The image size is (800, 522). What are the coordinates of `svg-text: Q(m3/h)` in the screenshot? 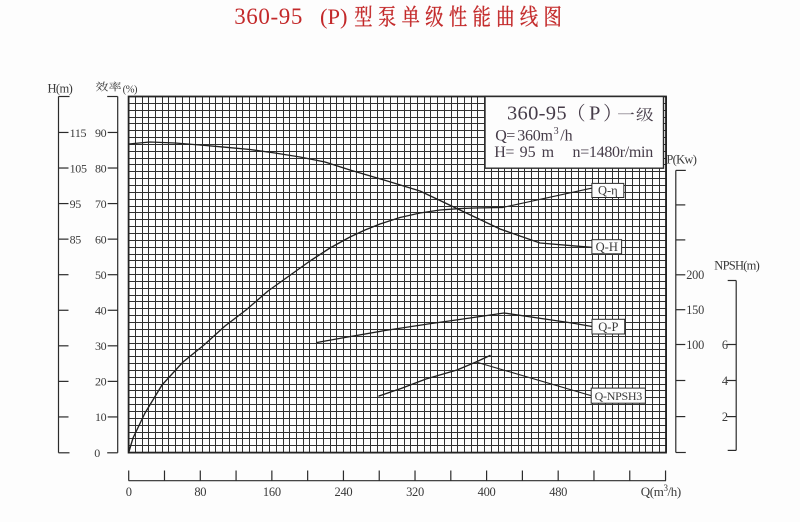 It's located at (661, 491).